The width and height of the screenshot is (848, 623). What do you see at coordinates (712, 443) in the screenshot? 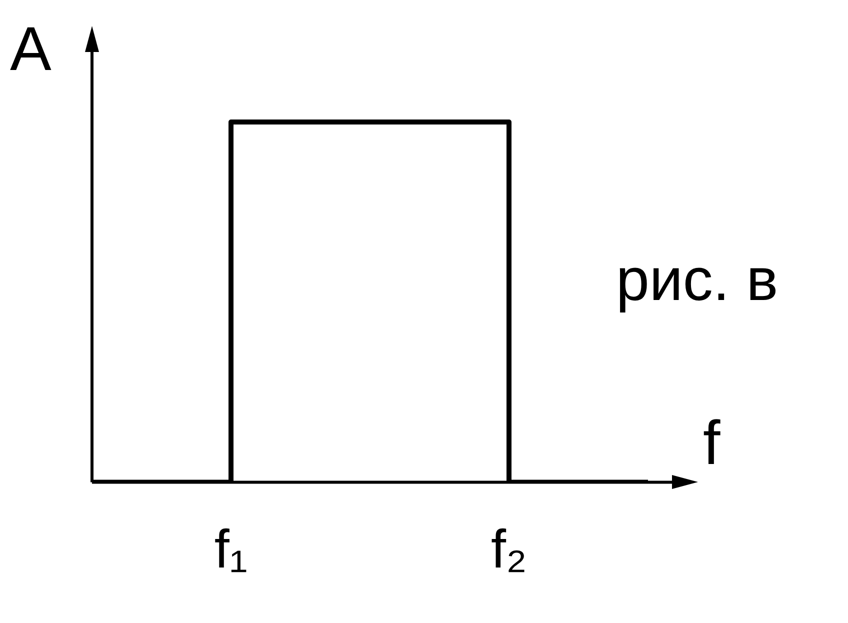
I see `x-axis-title: f` at bounding box center [712, 443].